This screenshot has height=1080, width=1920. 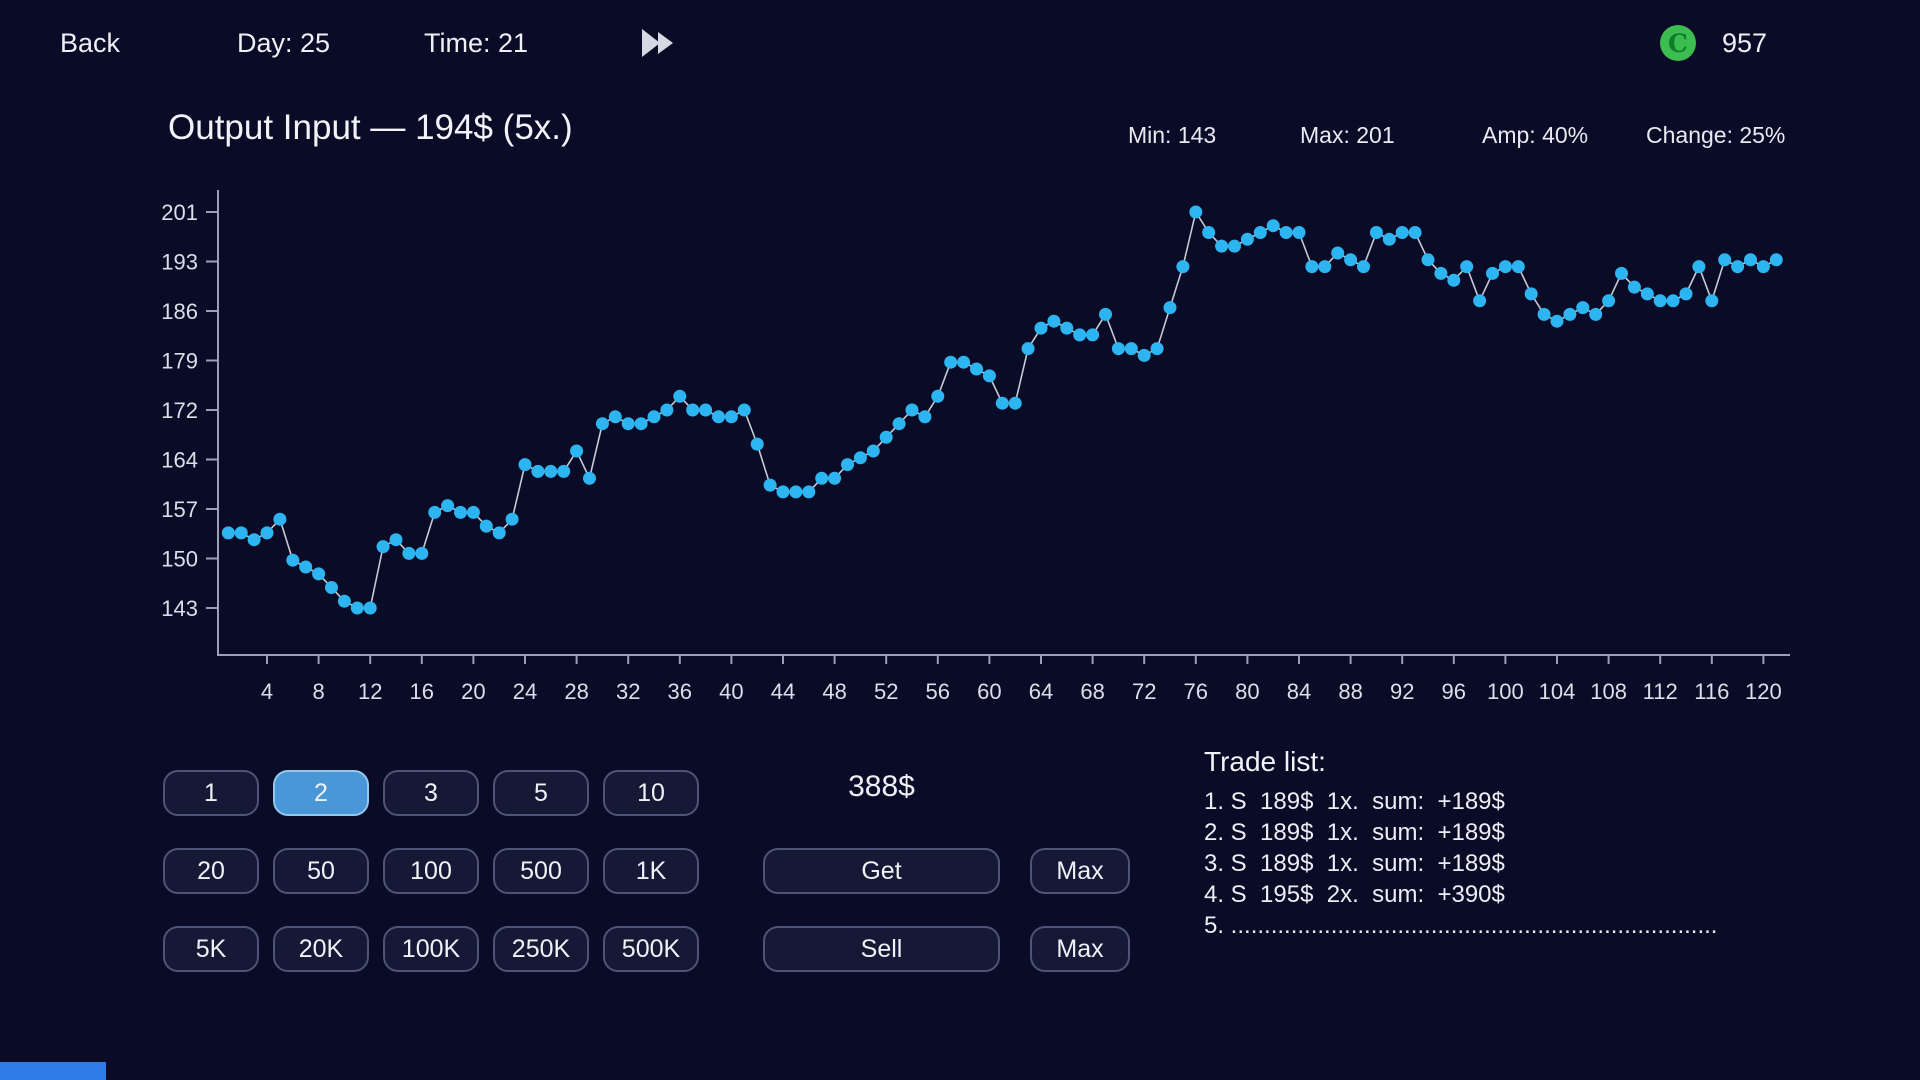 I want to click on amount-button-500k: 500K, so click(x=651, y=949).